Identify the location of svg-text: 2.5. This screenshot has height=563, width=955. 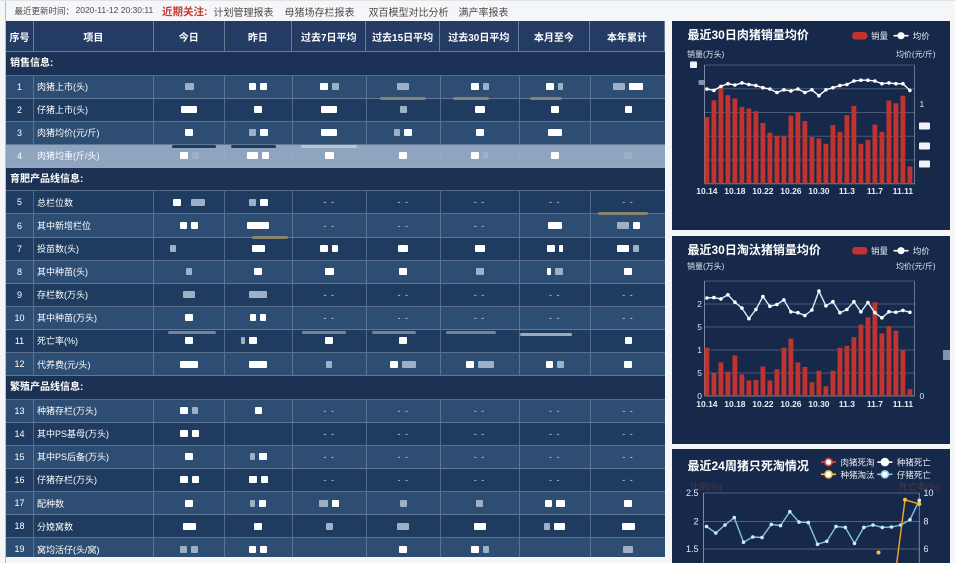
(691, 493).